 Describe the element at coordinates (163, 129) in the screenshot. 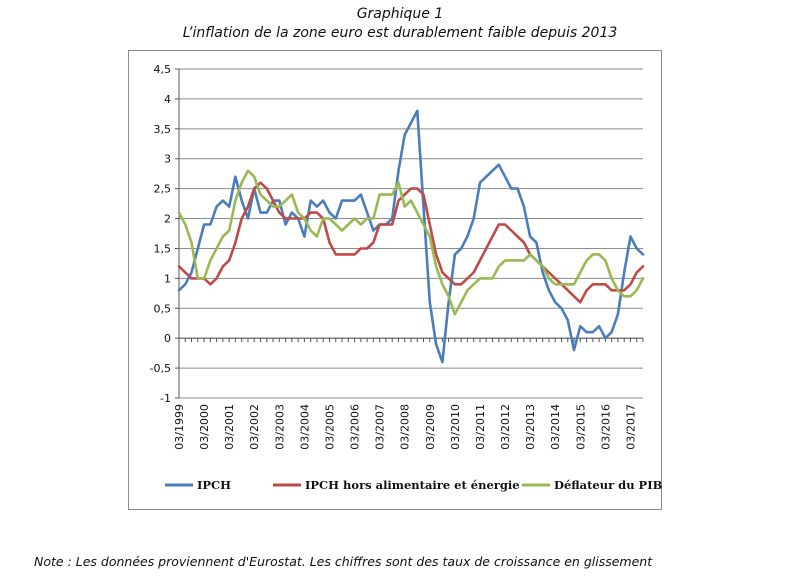

I see `y-tick-label: 3,5` at that location.